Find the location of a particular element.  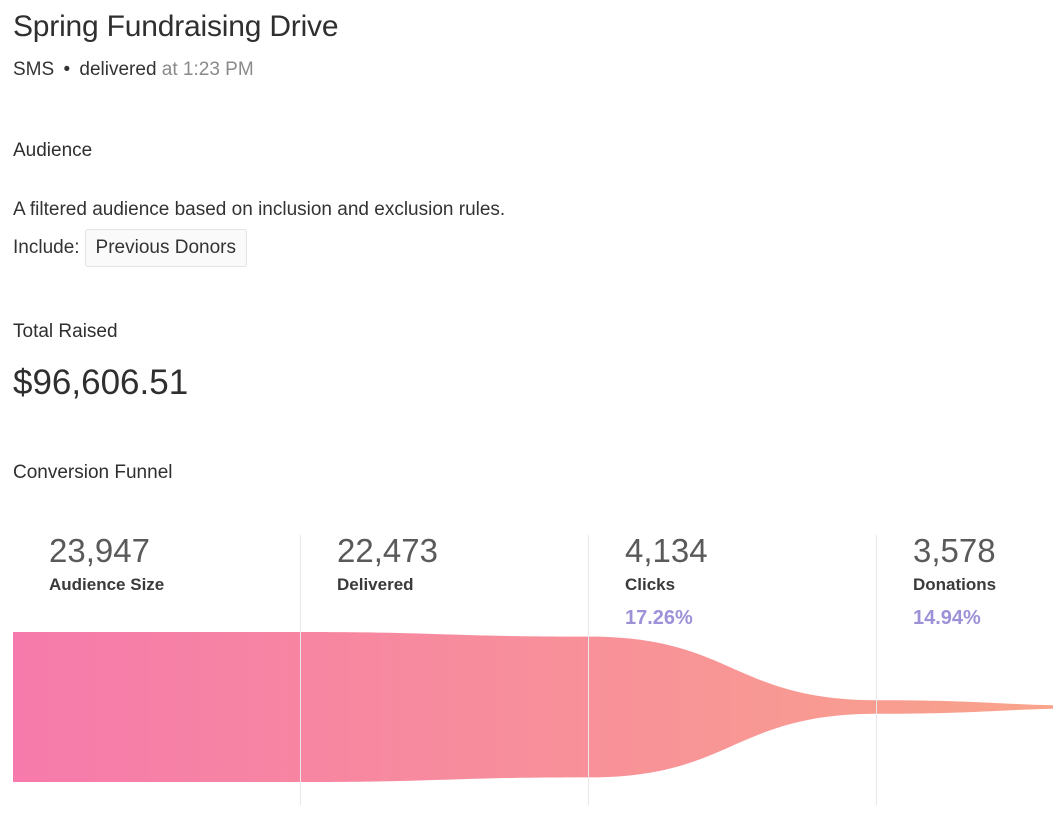

stage-label: Delivered is located at coordinates (375, 584).